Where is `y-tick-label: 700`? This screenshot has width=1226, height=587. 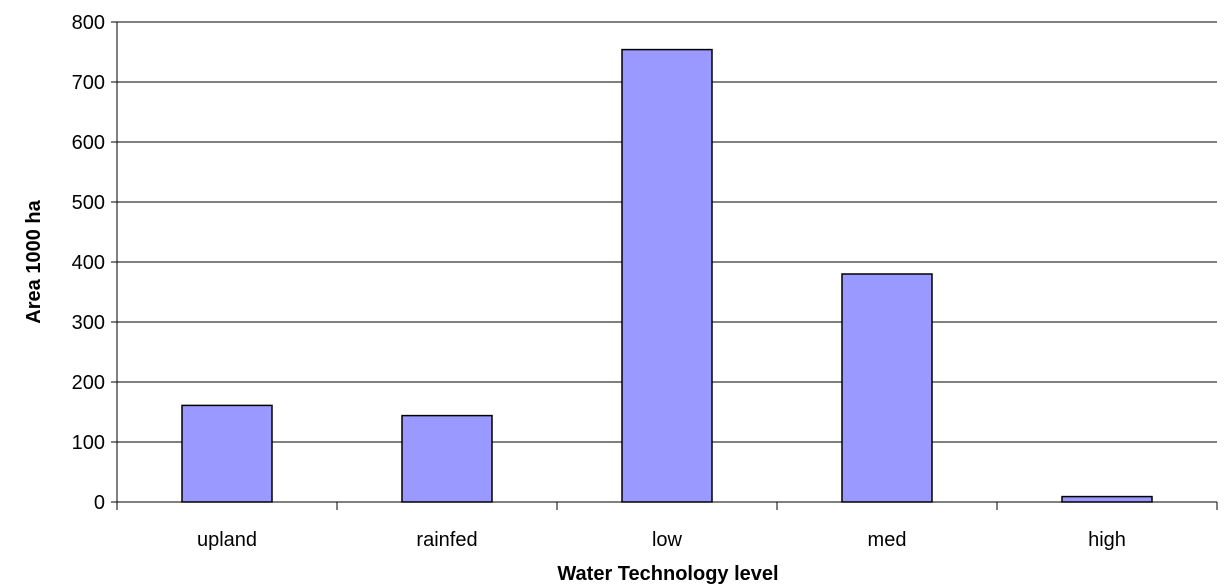 y-tick-label: 700 is located at coordinates (88, 83).